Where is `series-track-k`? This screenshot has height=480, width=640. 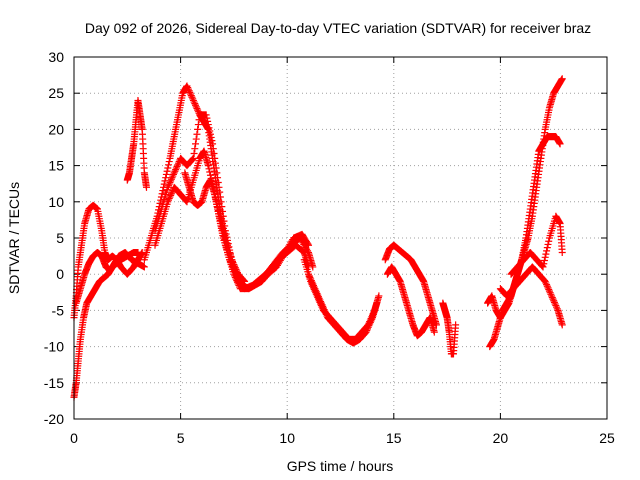 series-track-k is located at coordinates (410, 301).